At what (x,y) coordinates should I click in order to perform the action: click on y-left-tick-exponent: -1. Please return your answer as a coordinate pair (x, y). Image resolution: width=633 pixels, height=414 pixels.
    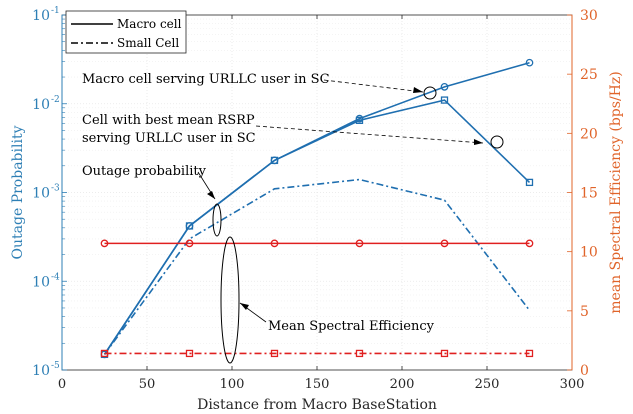
    Looking at the image, I should click on (55, 11).